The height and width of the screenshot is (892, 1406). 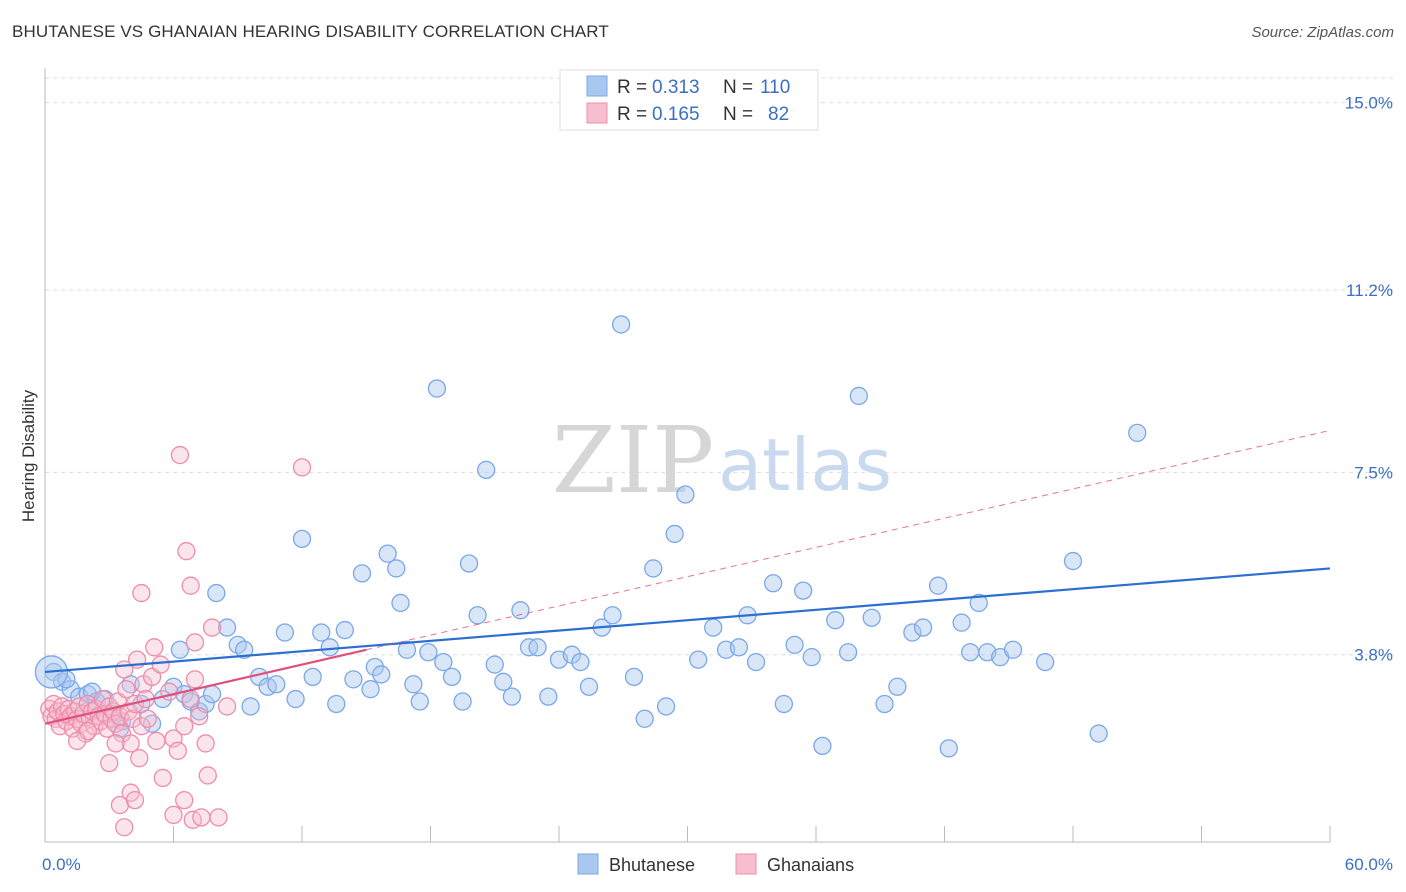 I want to click on legend-swatch-bhutanese, so click(x=597, y=86).